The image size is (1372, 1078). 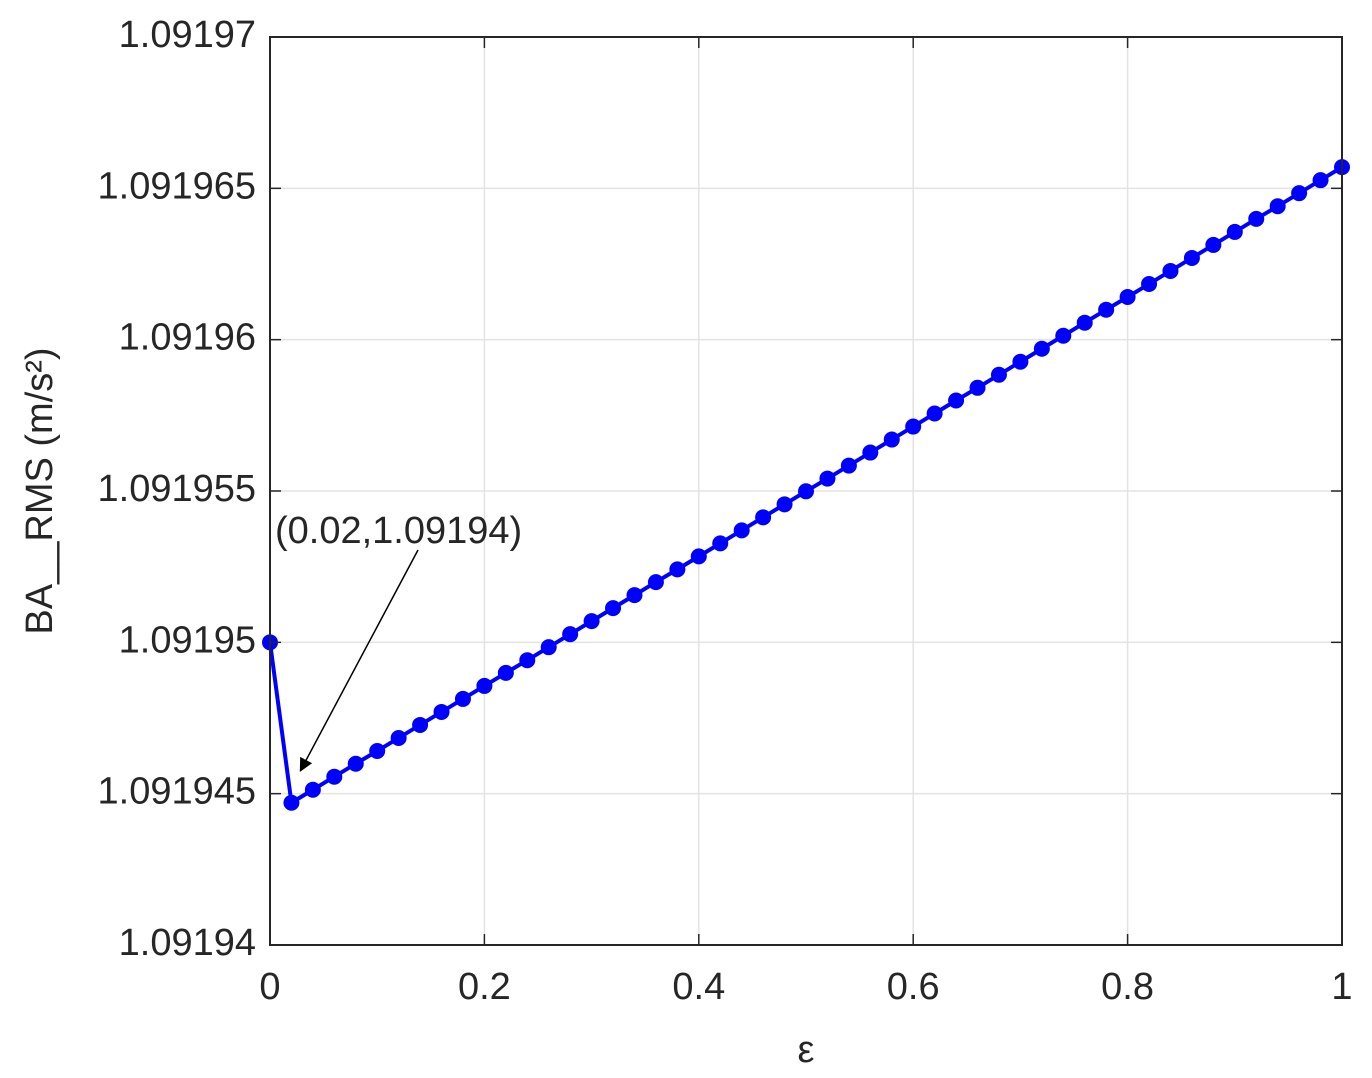 What do you see at coordinates (913, 987) in the screenshot?
I see `x-tick-label: 0.6` at bounding box center [913, 987].